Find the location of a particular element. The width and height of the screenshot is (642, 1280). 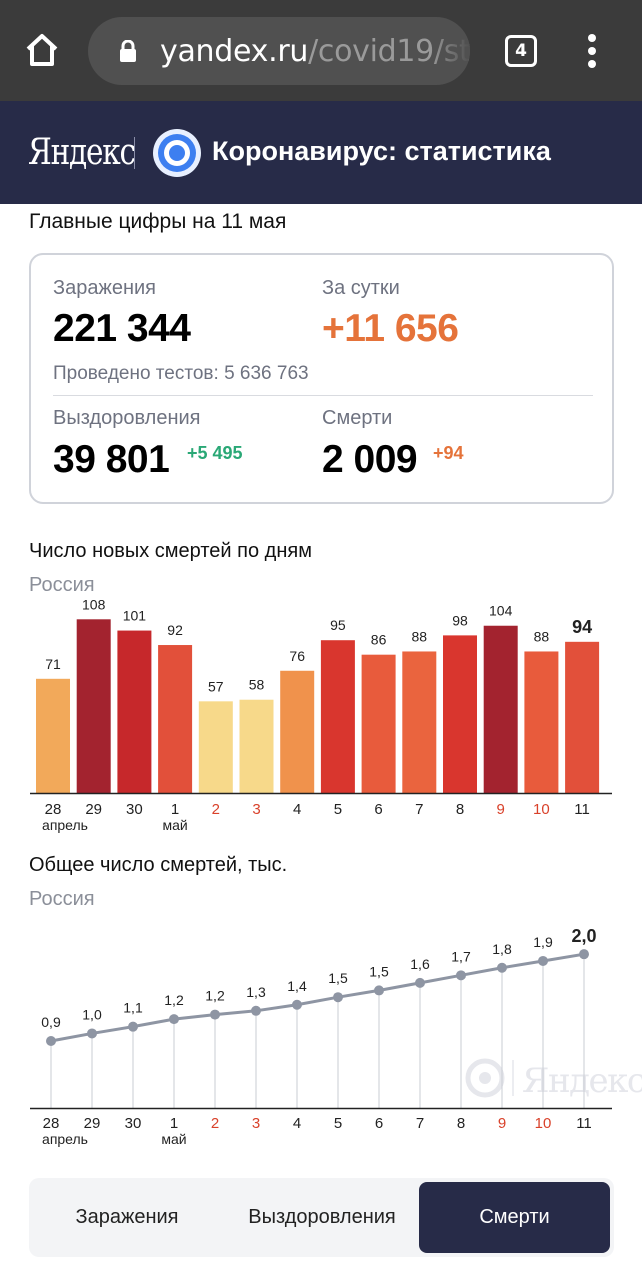

bar-value-label-2: 57 is located at coordinates (216, 686).